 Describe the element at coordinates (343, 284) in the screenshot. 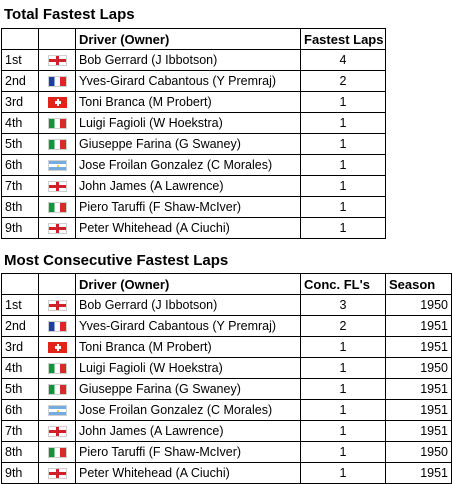

I see `consecutive-fastest-laps-header: Conc. FL's` at that location.